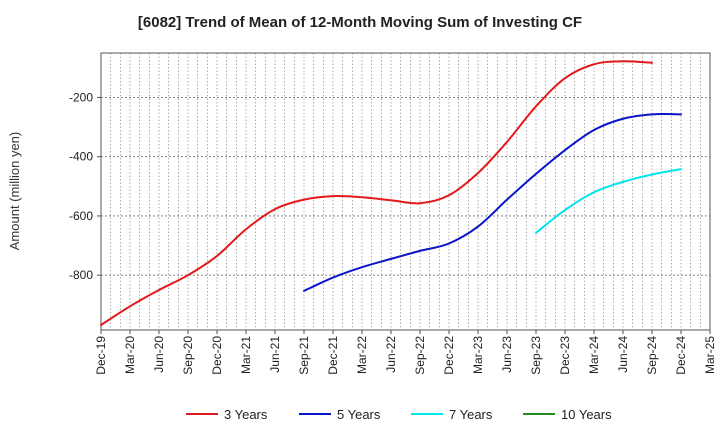 The image size is (720, 440). I want to click on series-line-7-years, so click(608, 201).